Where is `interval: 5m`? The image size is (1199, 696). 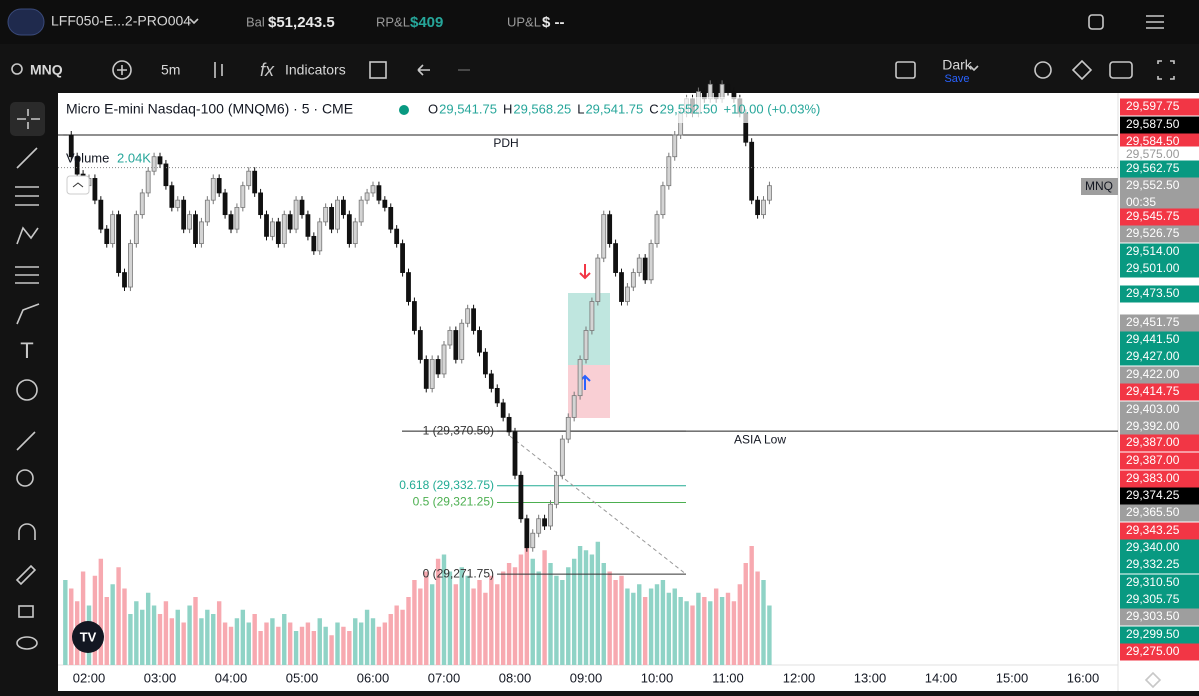 interval: 5m is located at coordinates (170, 70).